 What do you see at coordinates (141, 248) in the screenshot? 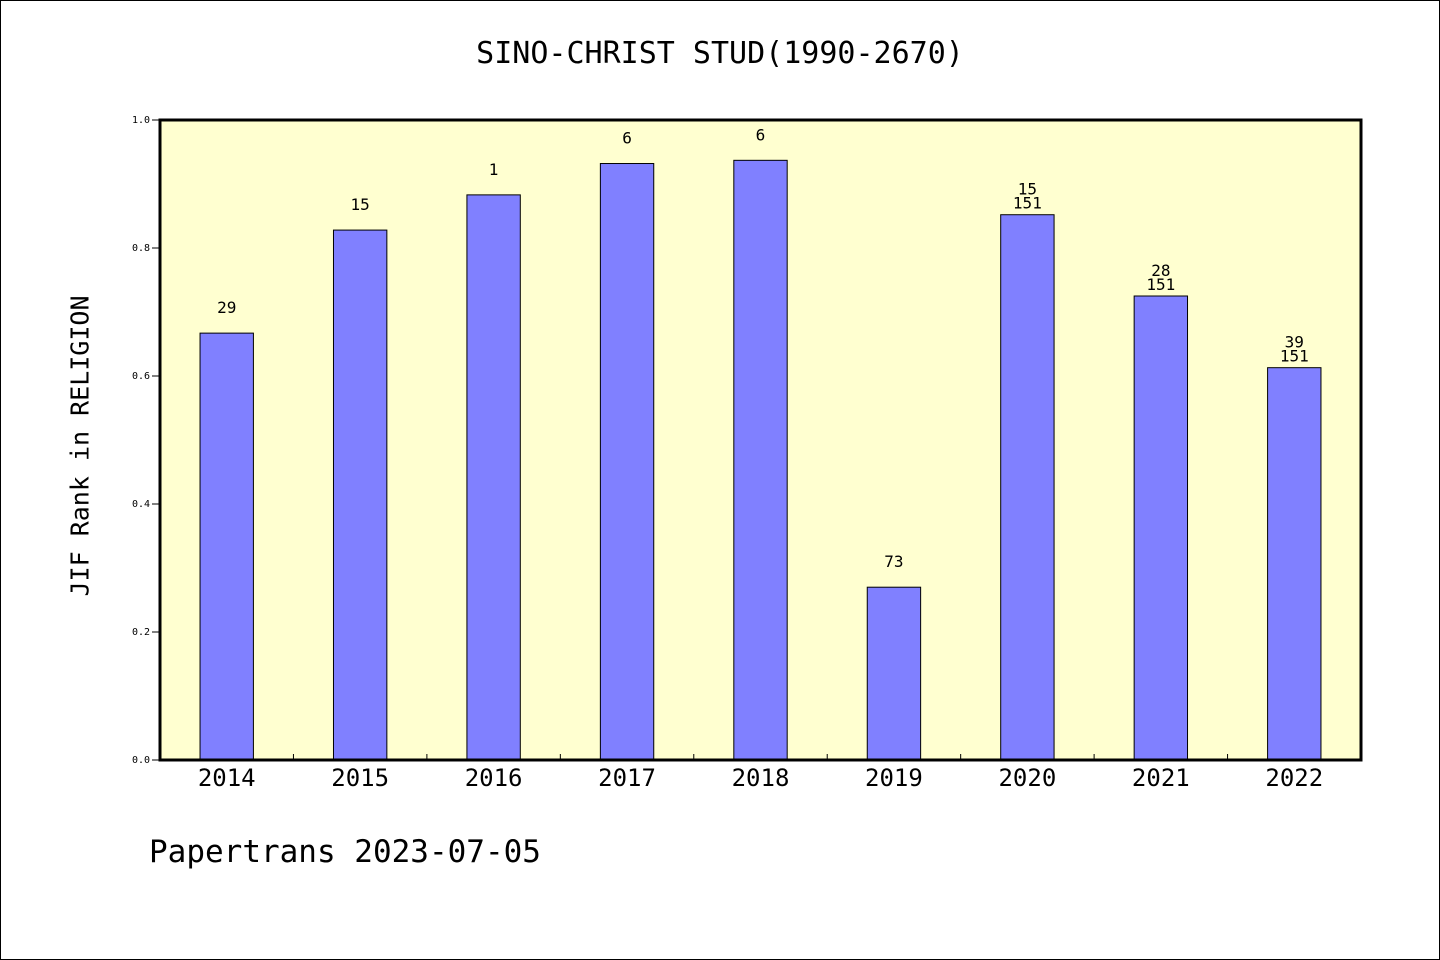
I see `y-tick-label-0.8: 0.8` at bounding box center [141, 248].